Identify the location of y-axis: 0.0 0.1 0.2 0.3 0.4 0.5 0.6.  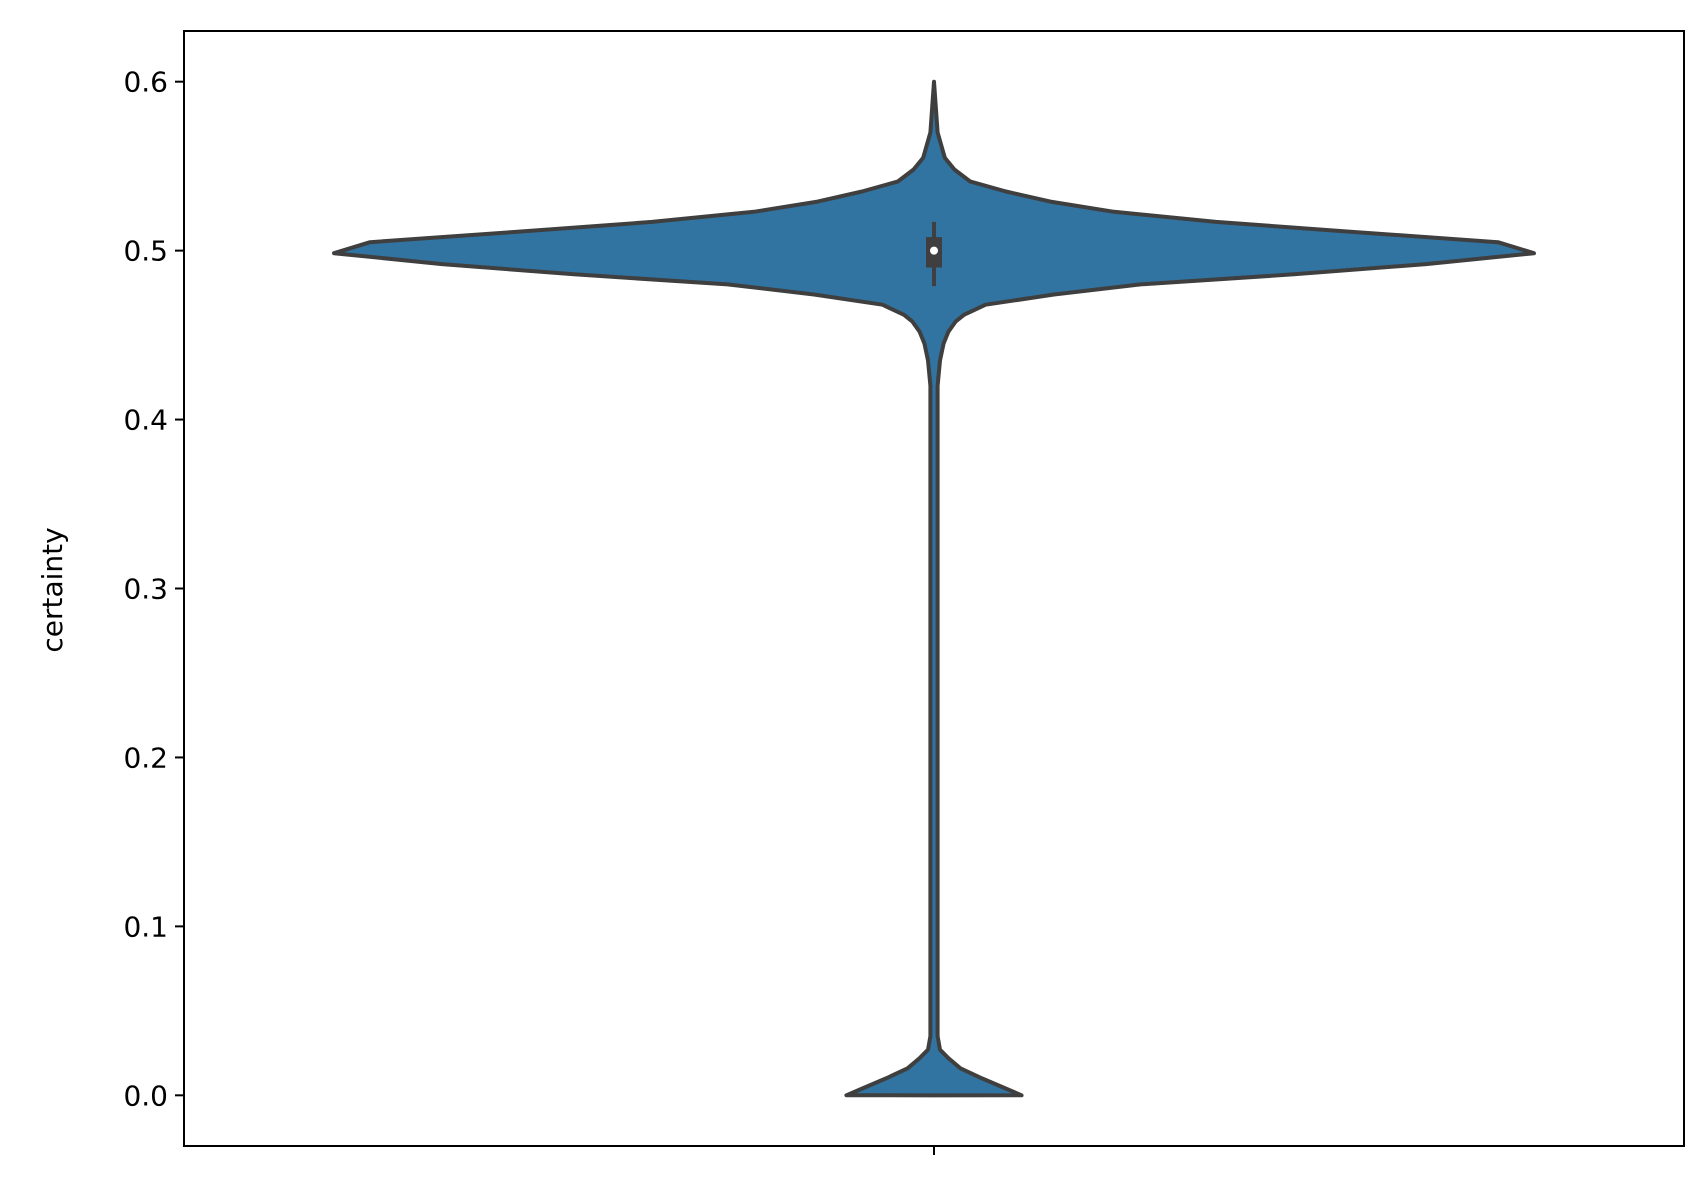
(153, 589).